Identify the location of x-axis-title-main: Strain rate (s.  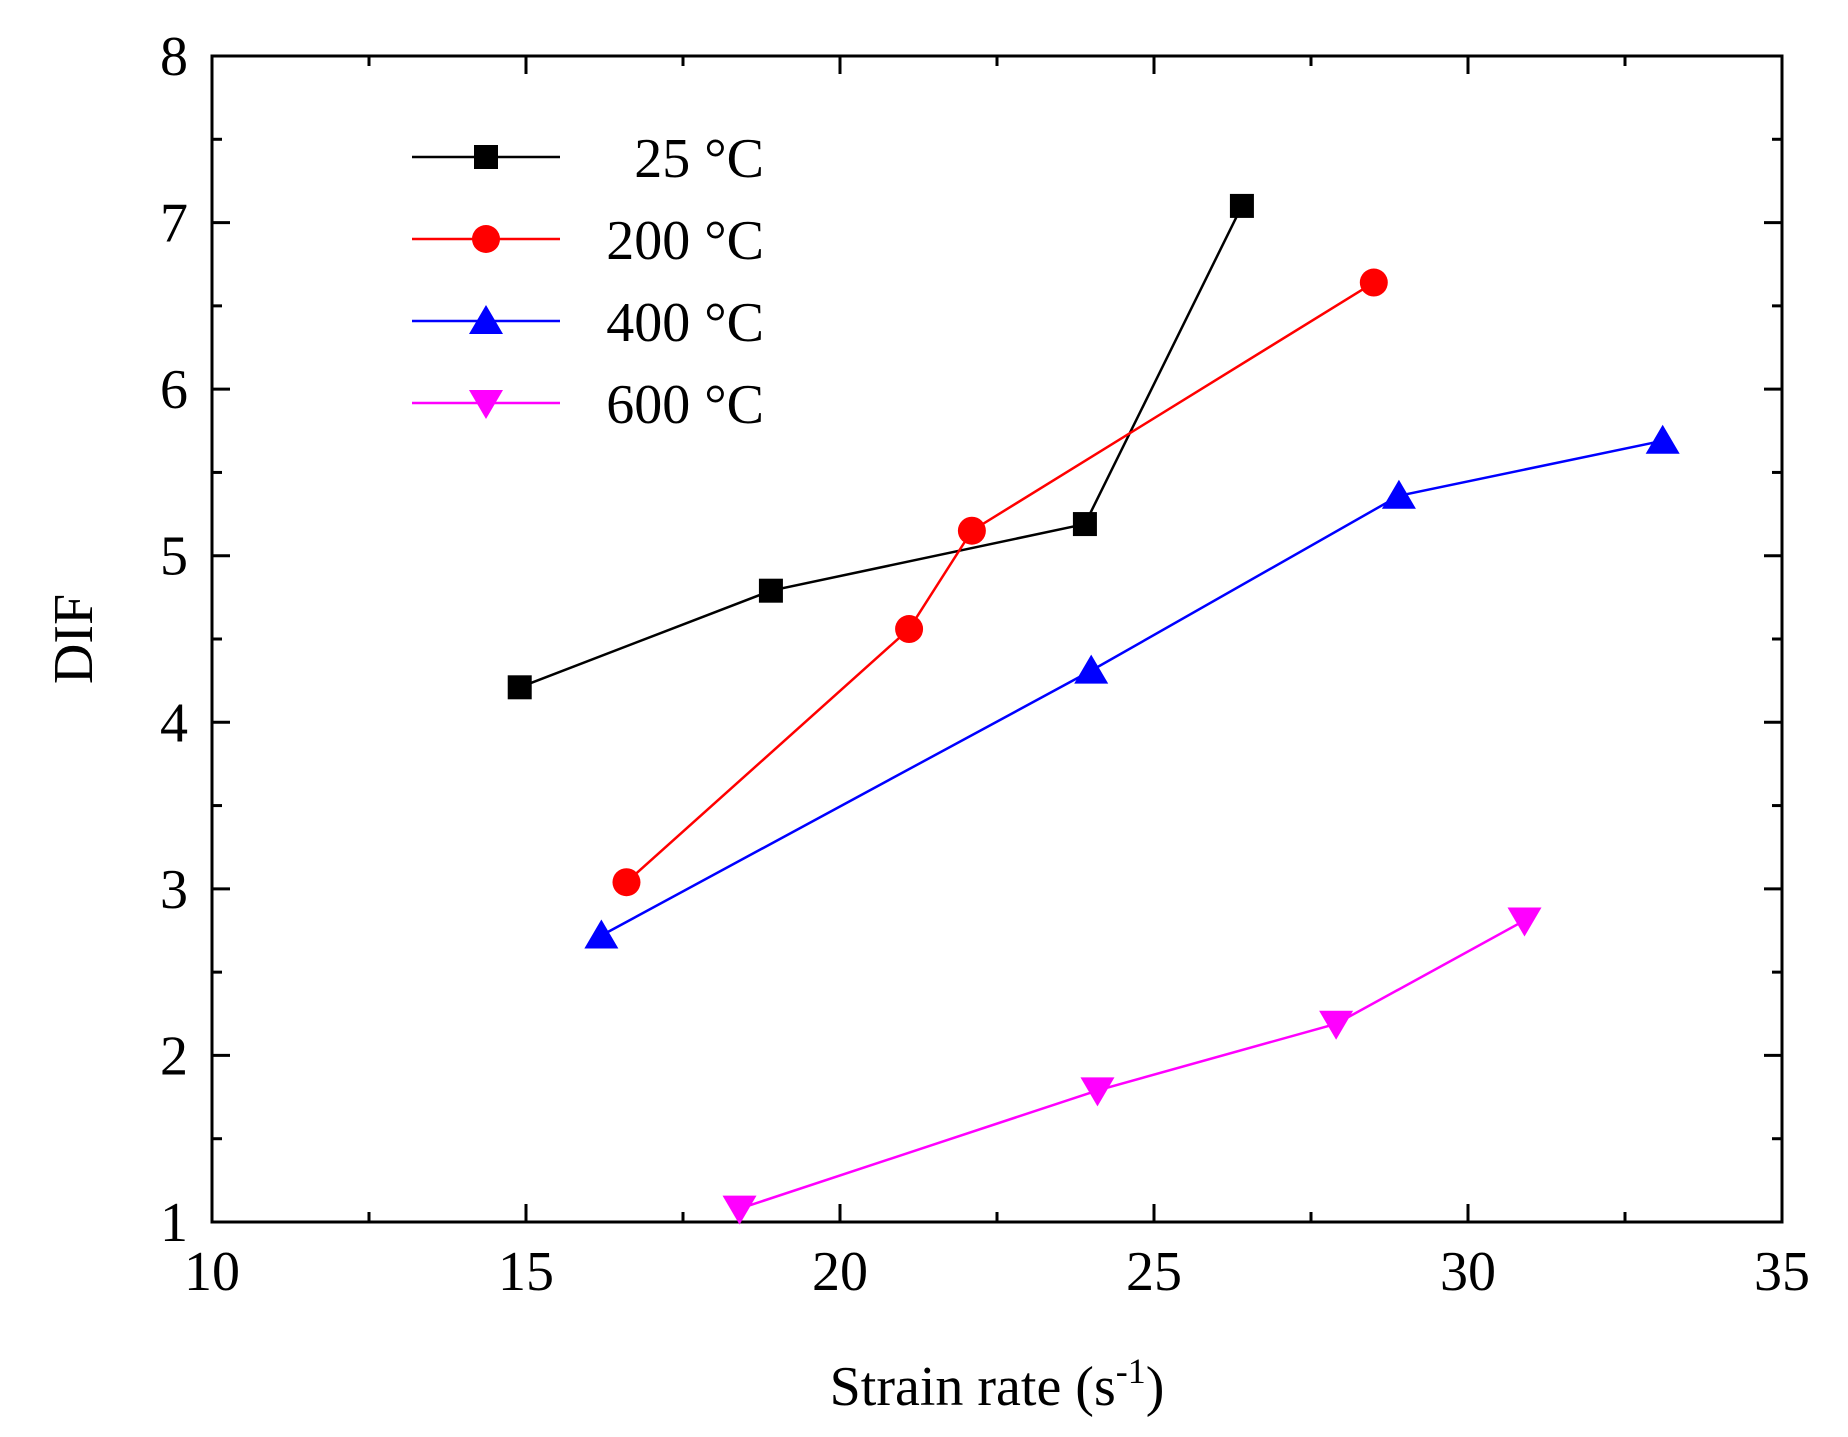
(973, 1387).